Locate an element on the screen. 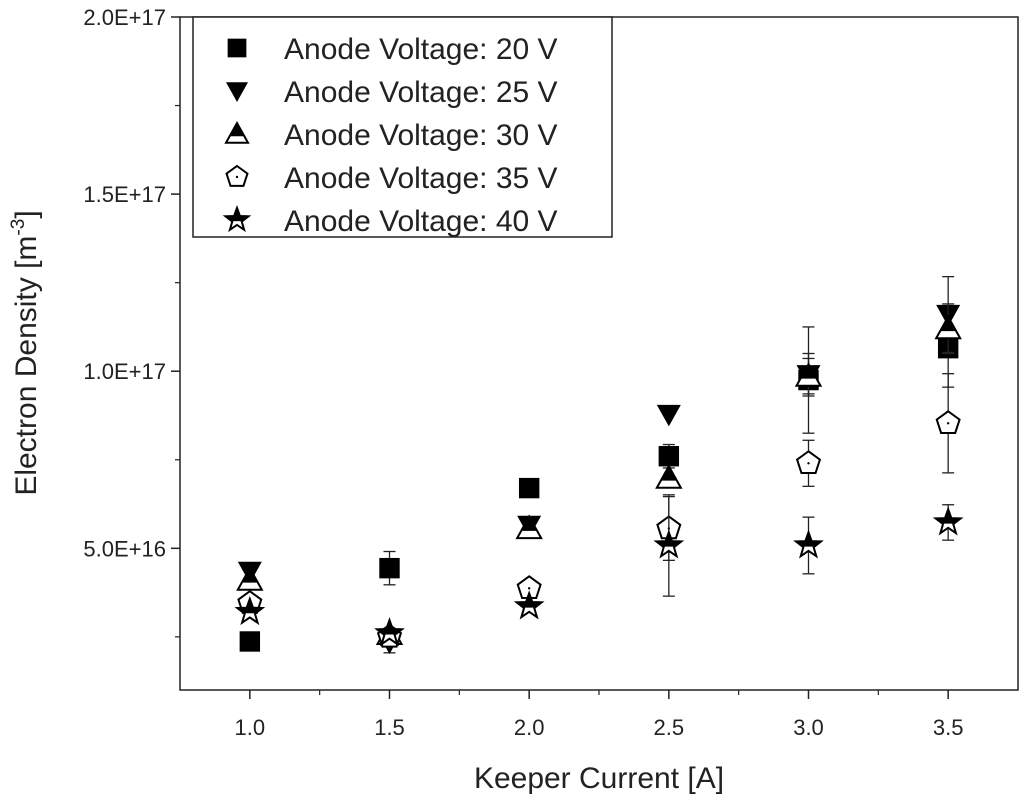 The image size is (1025, 801). x-tick-label: 2.0 is located at coordinates (529, 727).